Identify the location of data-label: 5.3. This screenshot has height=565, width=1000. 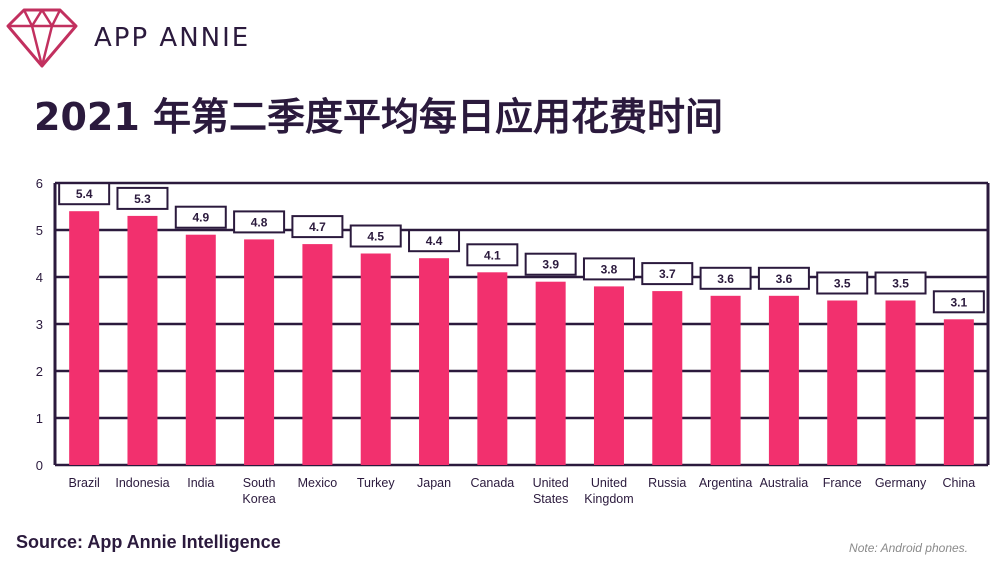
(142, 199).